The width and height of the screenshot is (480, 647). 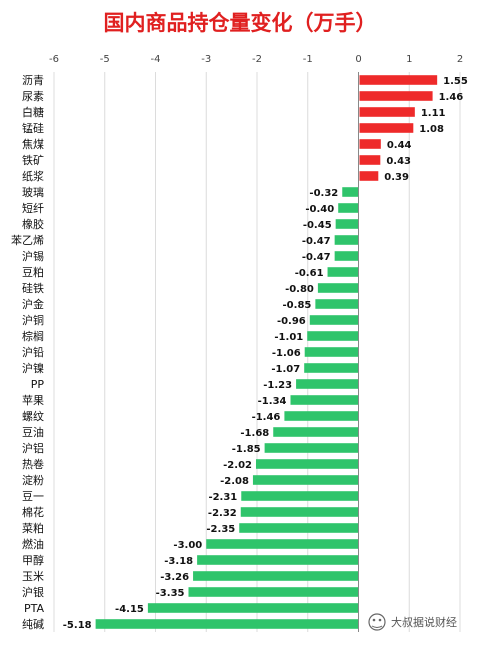 I want to click on category-label: PP, so click(x=38, y=384).